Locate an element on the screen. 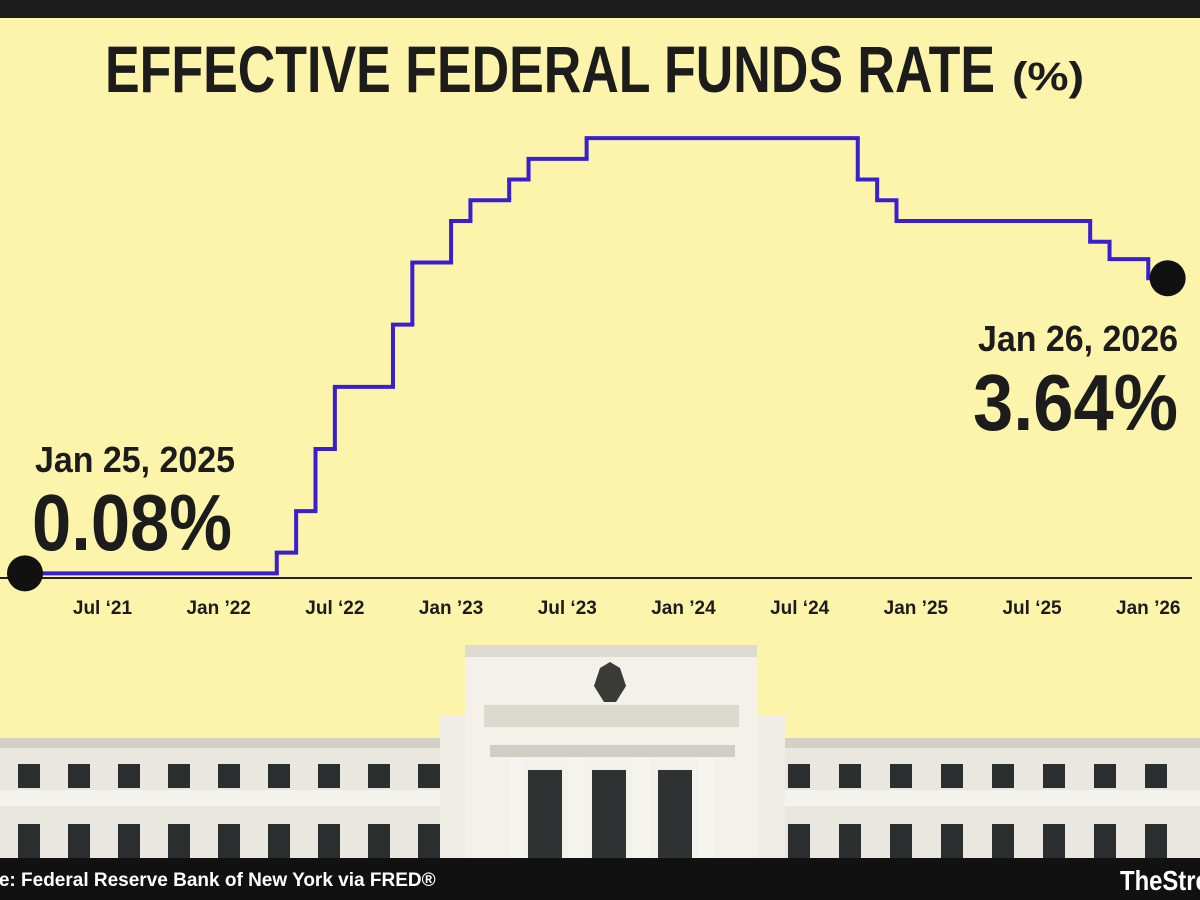 This screenshot has height=900, width=1200. x-tick-label: Jan ’22 is located at coordinates (218, 608).